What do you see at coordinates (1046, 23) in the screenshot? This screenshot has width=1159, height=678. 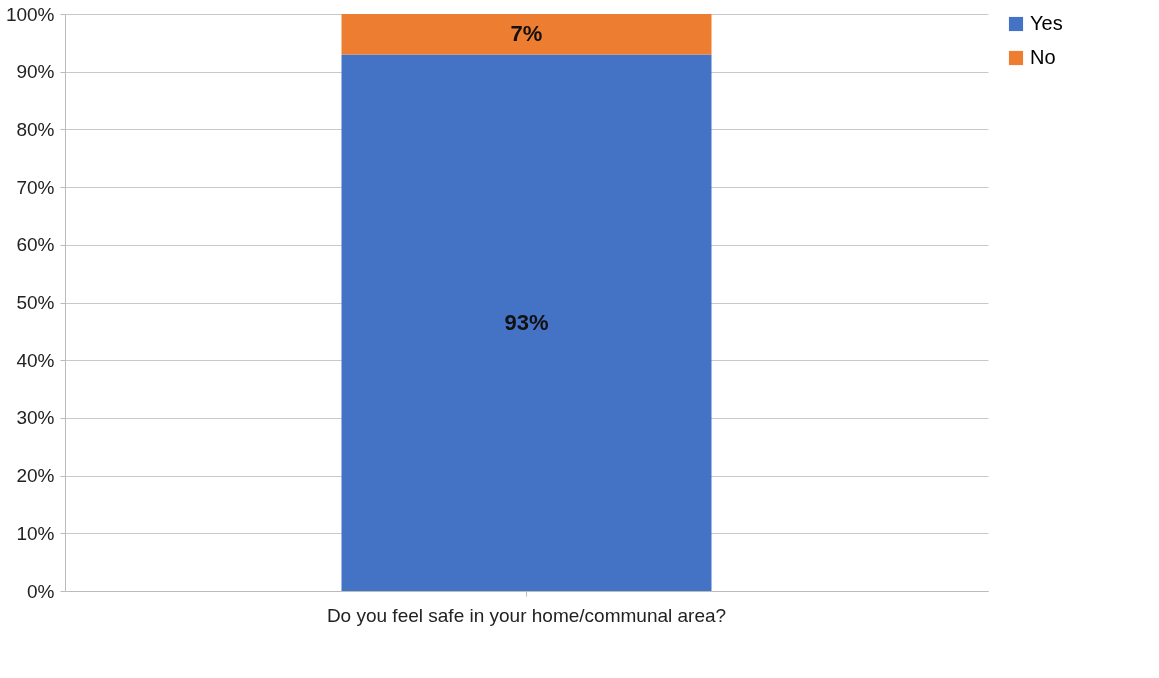 I see `legend-label: Yes` at bounding box center [1046, 23].